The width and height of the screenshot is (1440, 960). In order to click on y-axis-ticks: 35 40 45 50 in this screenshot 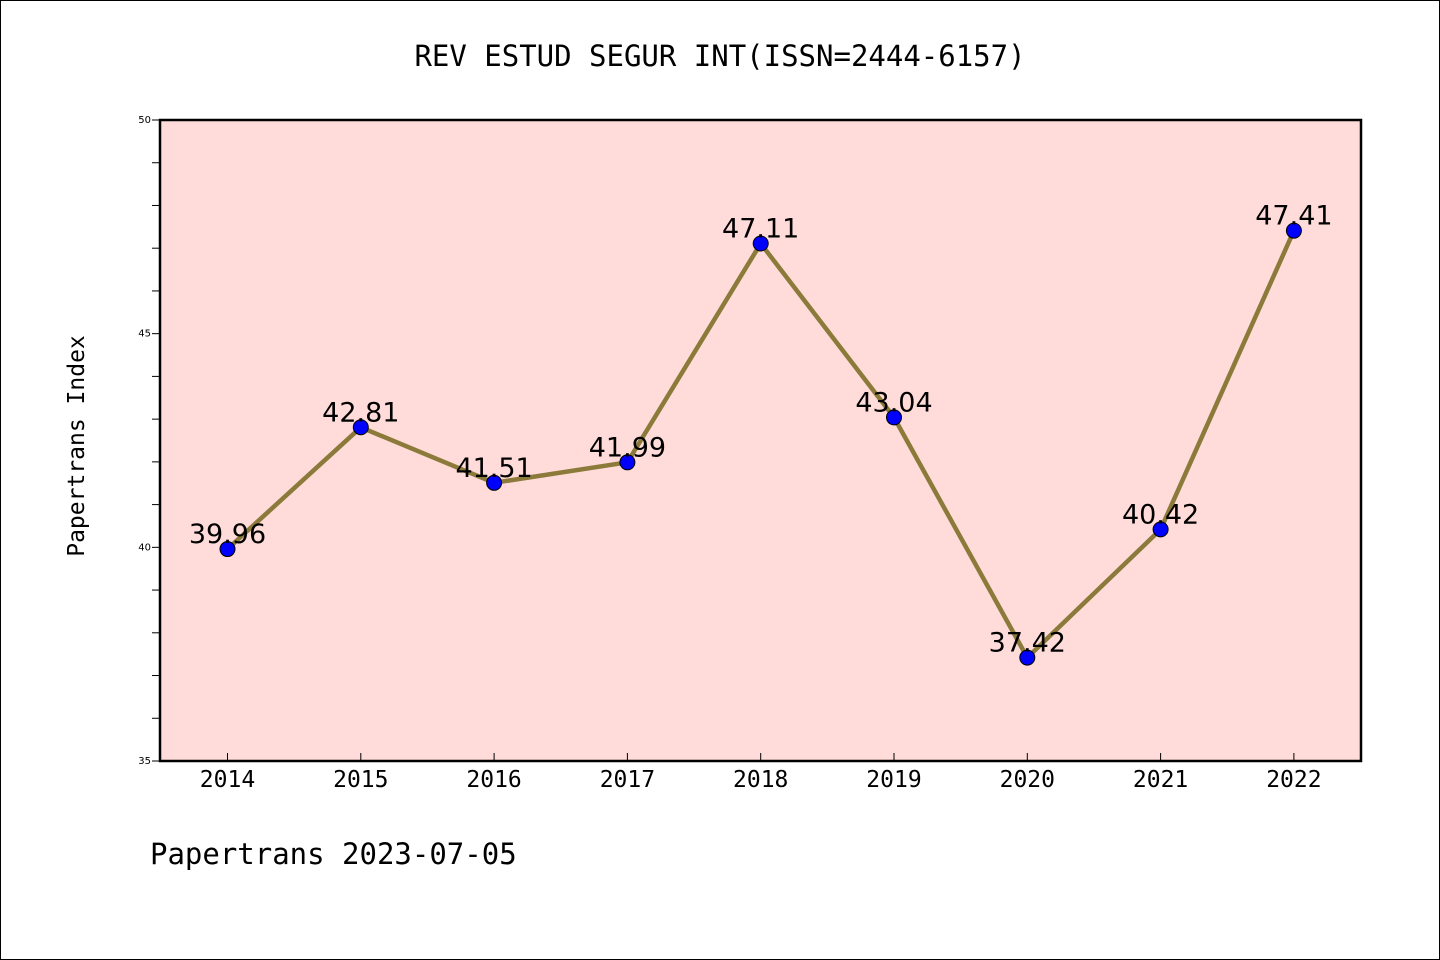, I will do `click(149, 441)`.